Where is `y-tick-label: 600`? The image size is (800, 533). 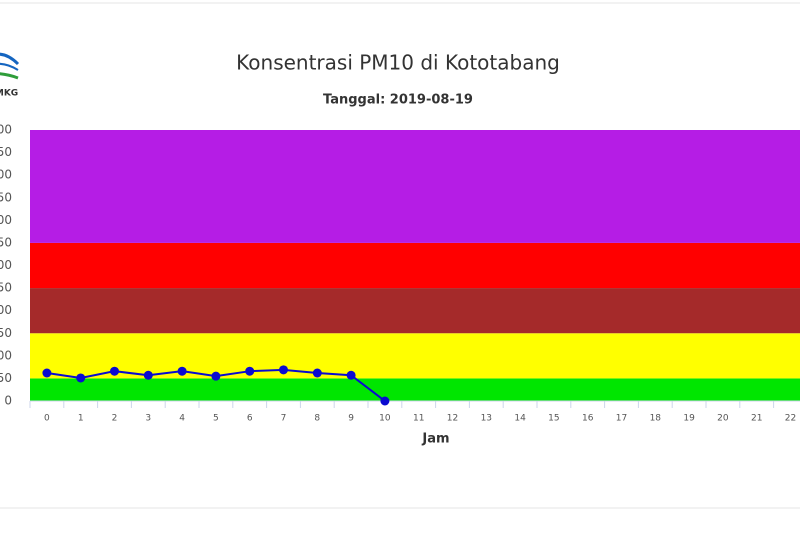
y-tick-label: 600 is located at coordinates (6, 130).